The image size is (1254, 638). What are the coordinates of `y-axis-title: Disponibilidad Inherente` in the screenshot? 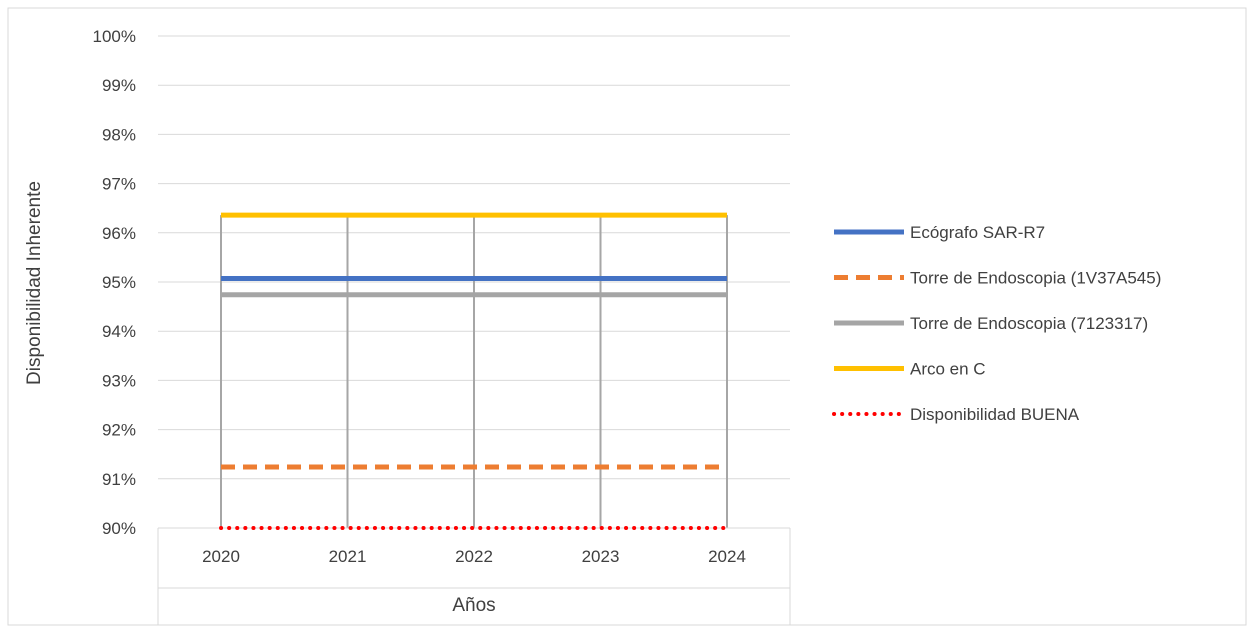 It's located at (34, 283).